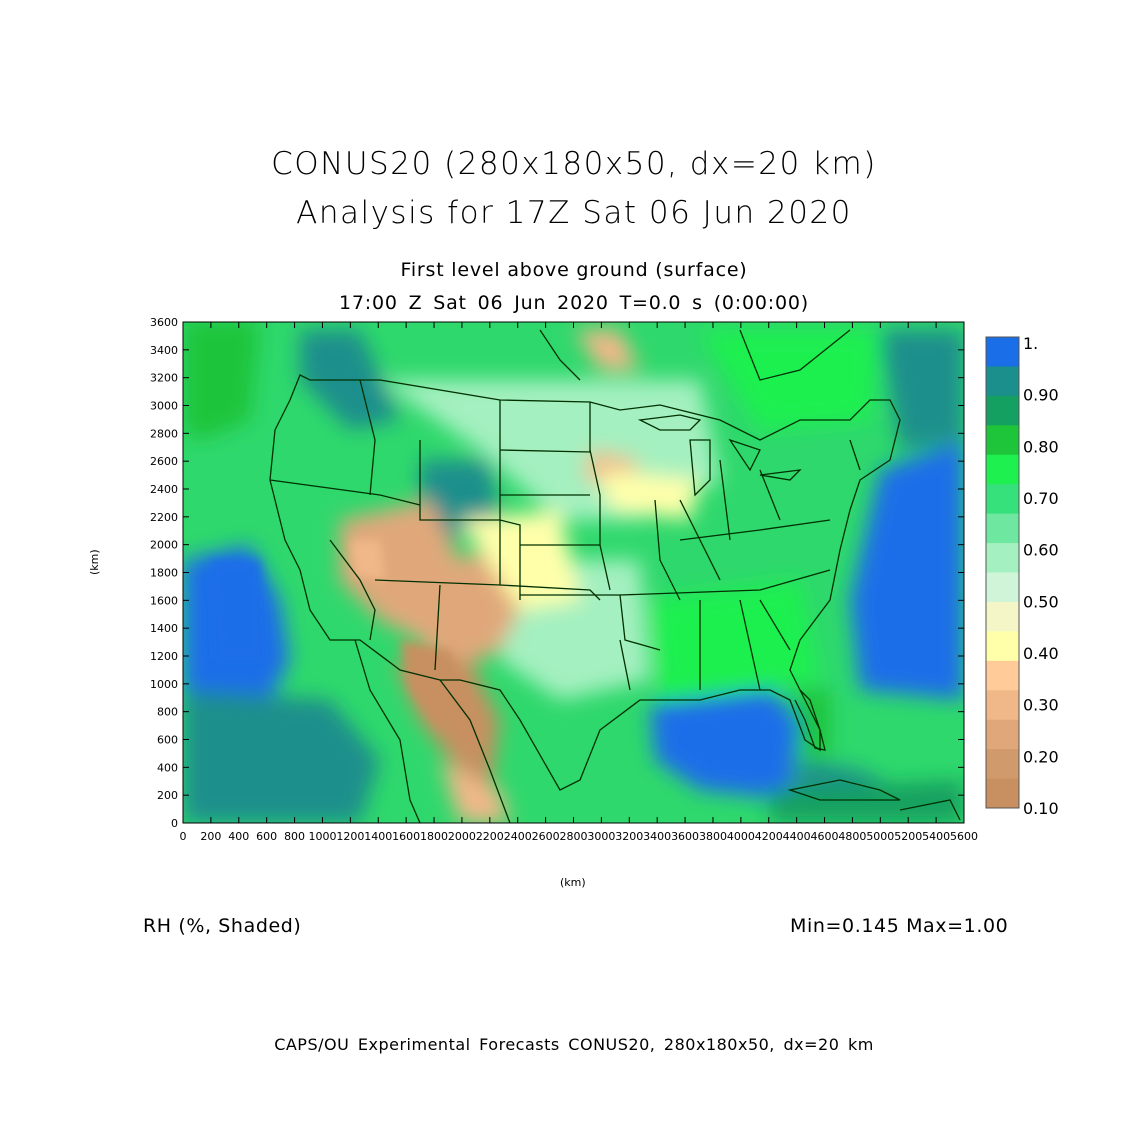  Describe the element at coordinates (685, 836) in the screenshot. I see `x-tick-label: 3600` at that location.